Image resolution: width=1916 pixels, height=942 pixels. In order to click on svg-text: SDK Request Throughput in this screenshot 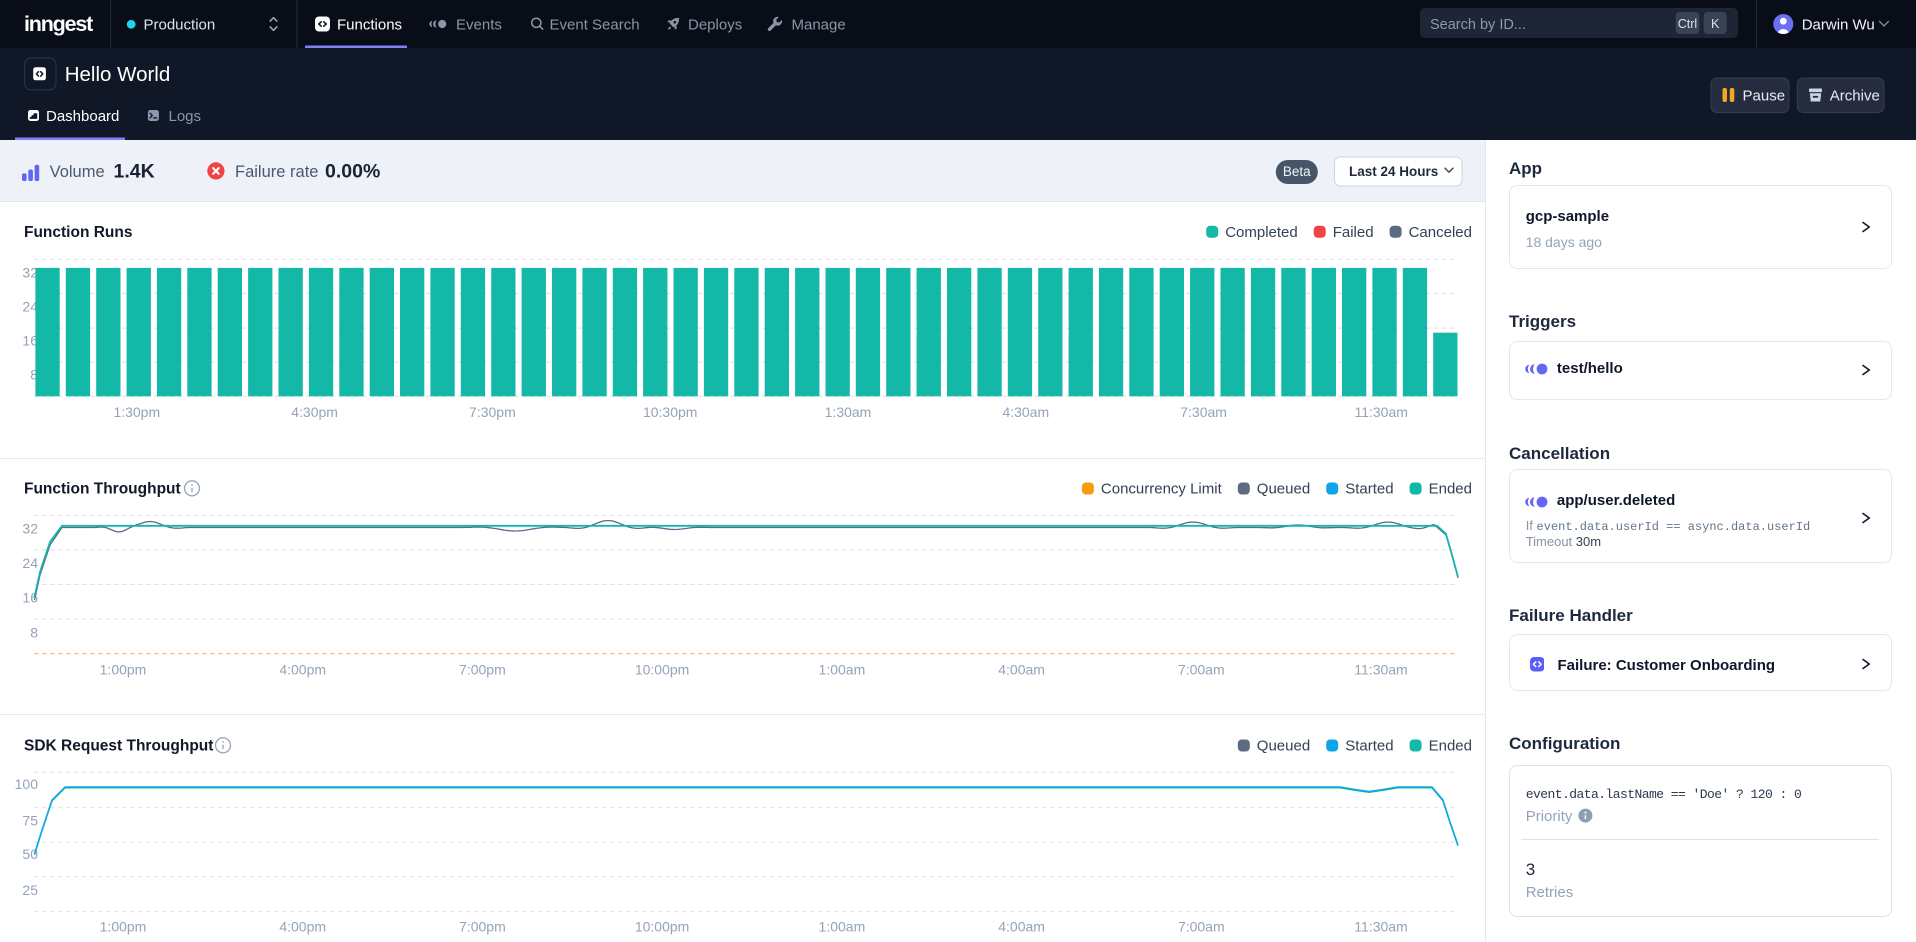, I will do `click(118, 746)`.